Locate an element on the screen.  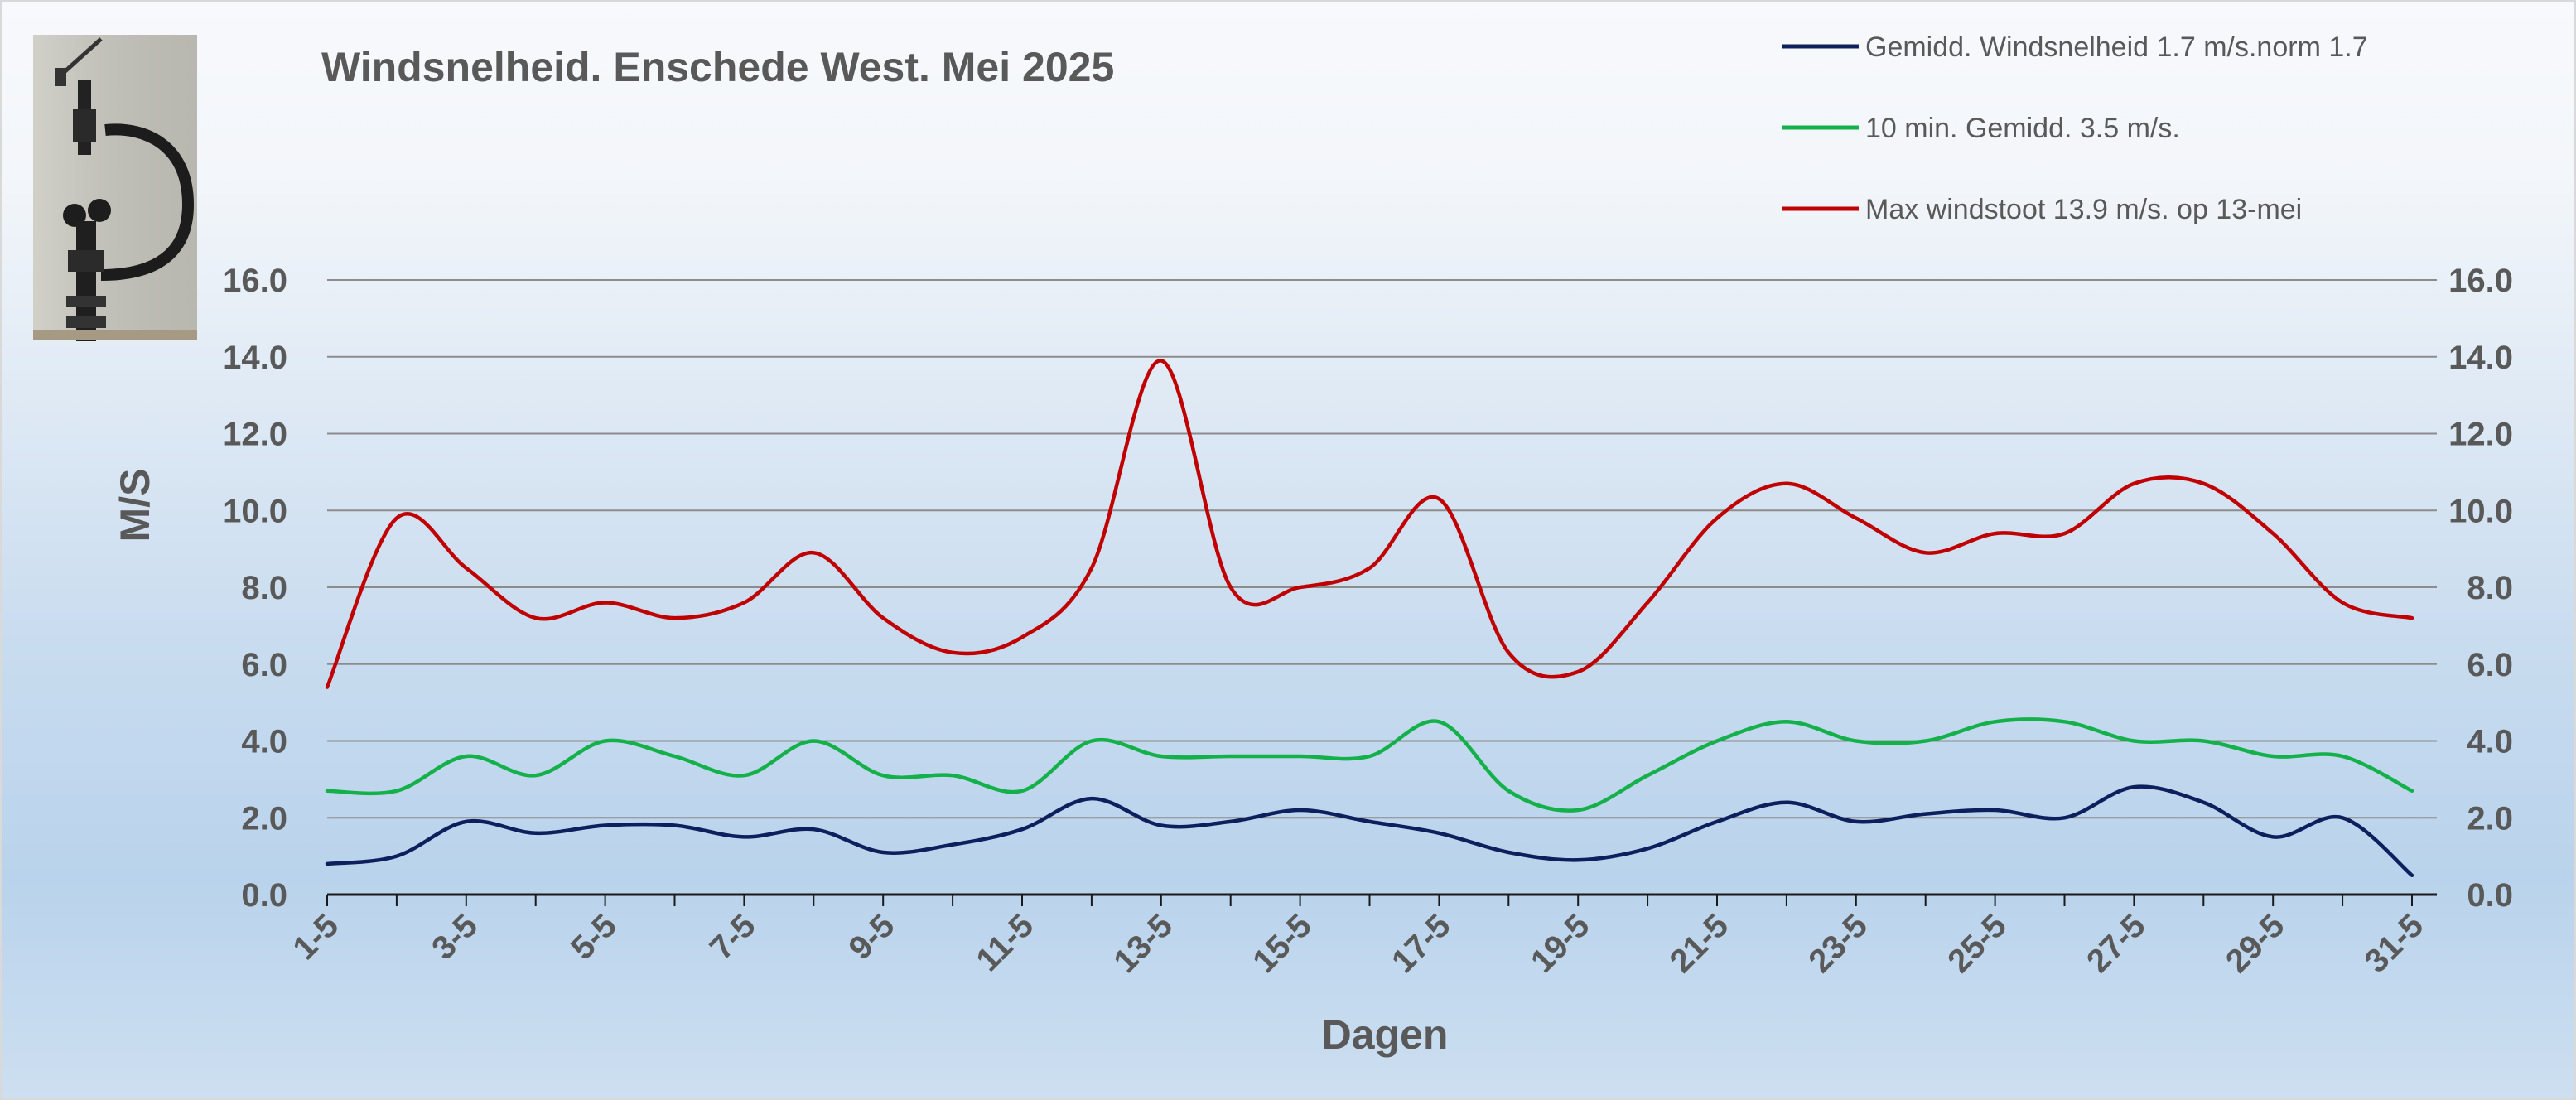
x-axis-title: Dagen is located at coordinates (1385, 1034).